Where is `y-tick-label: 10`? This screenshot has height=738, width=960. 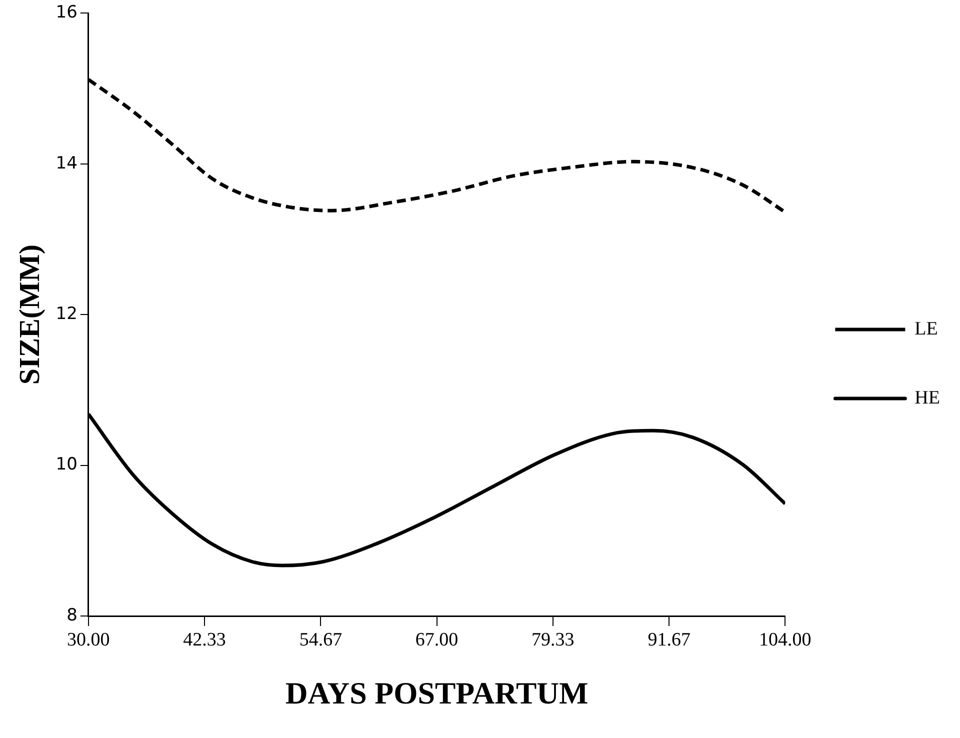 y-tick-label: 10 is located at coordinates (67, 464).